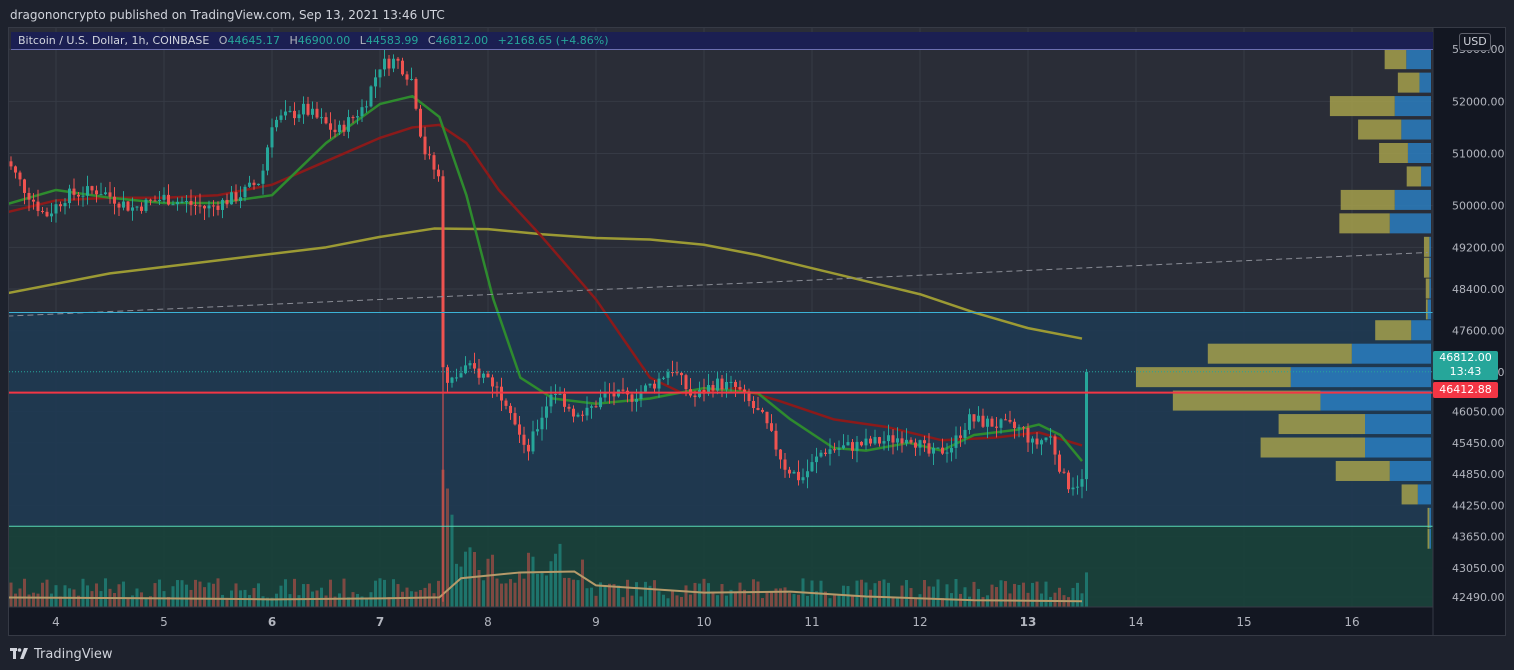 The height and width of the screenshot is (670, 1514). What do you see at coordinates (1478, 331) in the screenshot?
I see `price-tick-label: 47600.00` at bounding box center [1478, 331].